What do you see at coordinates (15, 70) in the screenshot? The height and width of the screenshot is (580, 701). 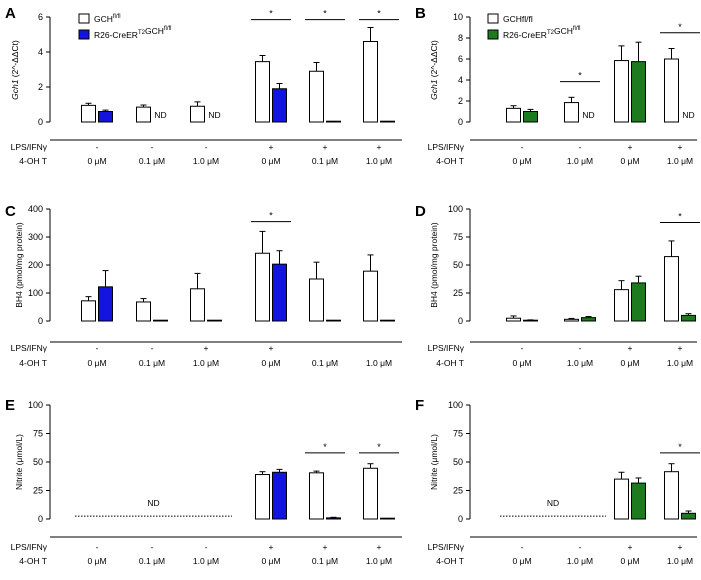 I see `y-axis-label: Gch1 (2^-ΔΔCt)` at bounding box center [15, 70].